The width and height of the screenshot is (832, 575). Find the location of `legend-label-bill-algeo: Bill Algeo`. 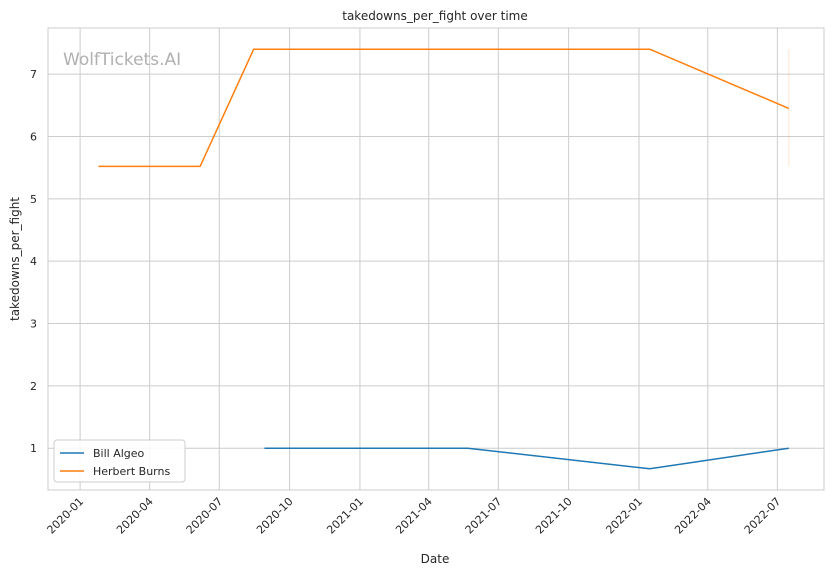

legend-label-bill-algeo: Bill Algeo is located at coordinates (119, 453).